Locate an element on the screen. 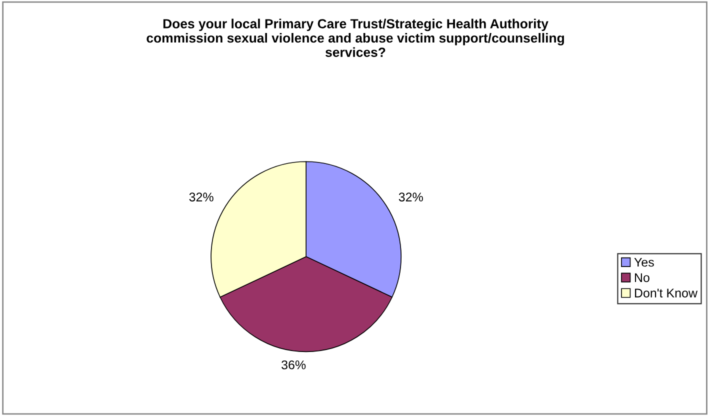 The width and height of the screenshot is (711, 416). data-label: 36% is located at coordinates (294, 365).